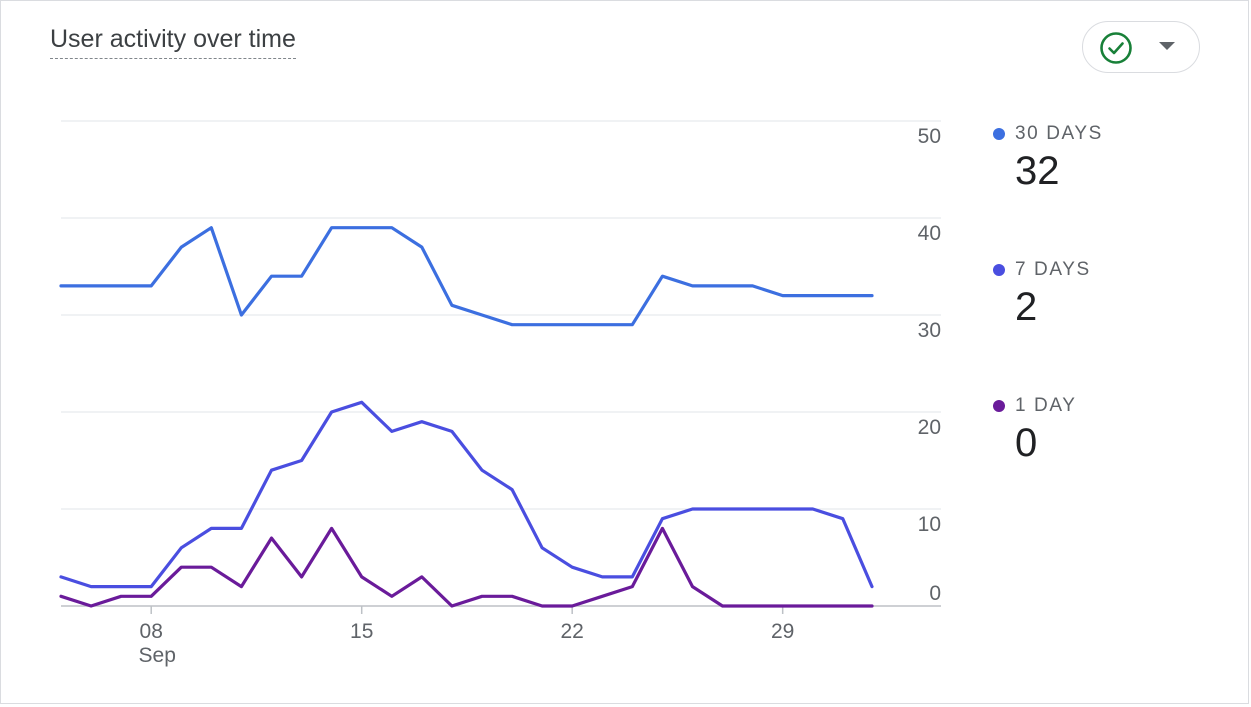 Image resolution: width=1251 pixels, height=707 pixels. What do you see at coordinates (572, 631) in the screenshot?
I see `x-tick-label-22: 22` at bounding box center [572, 631].